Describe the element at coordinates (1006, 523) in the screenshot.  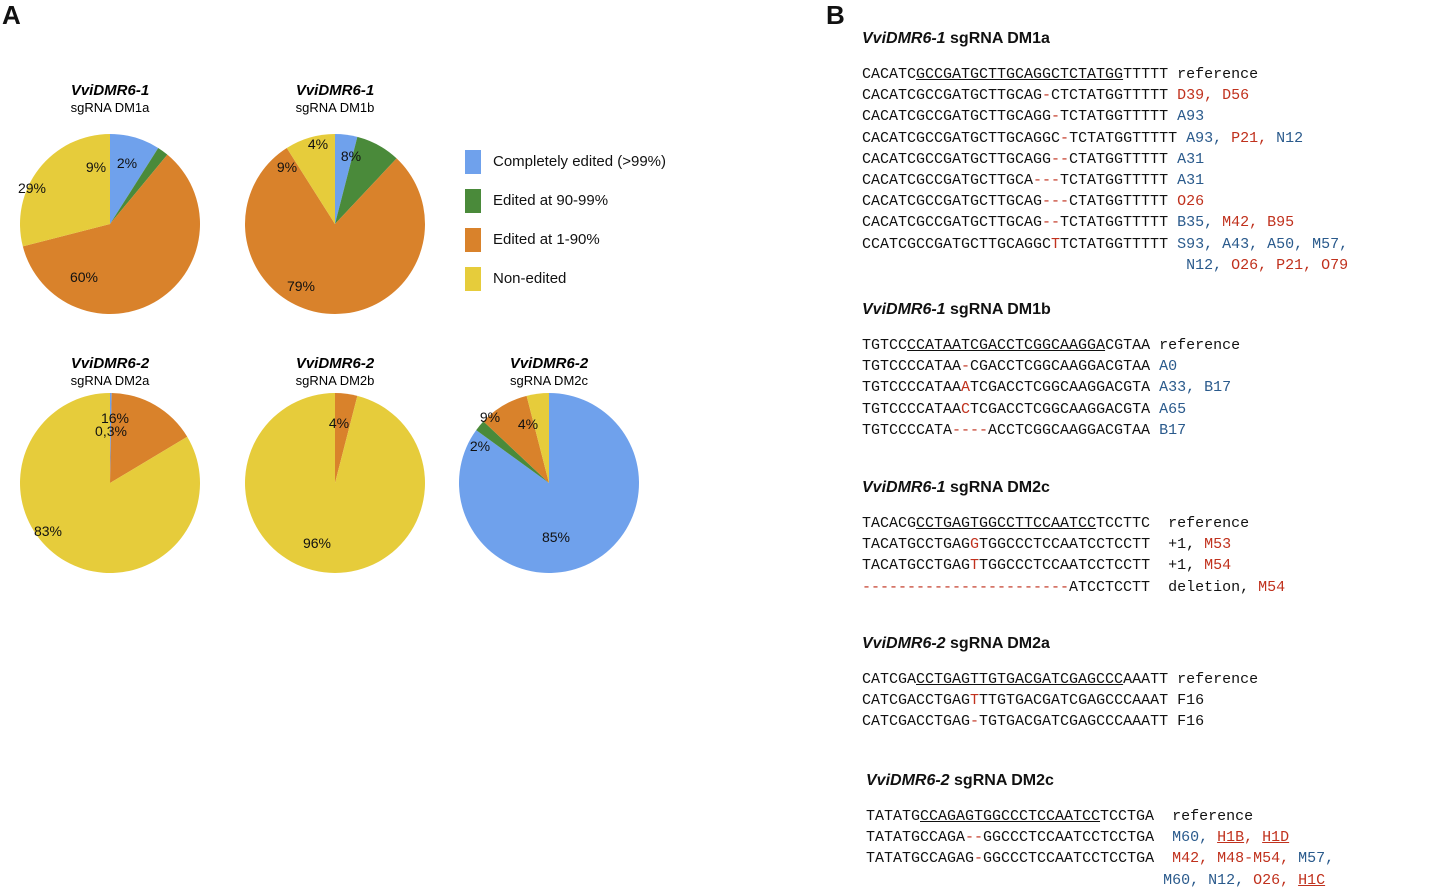
I see `sequence-segment: CCTGAGTGGCCTTCCAATCC` at that location.